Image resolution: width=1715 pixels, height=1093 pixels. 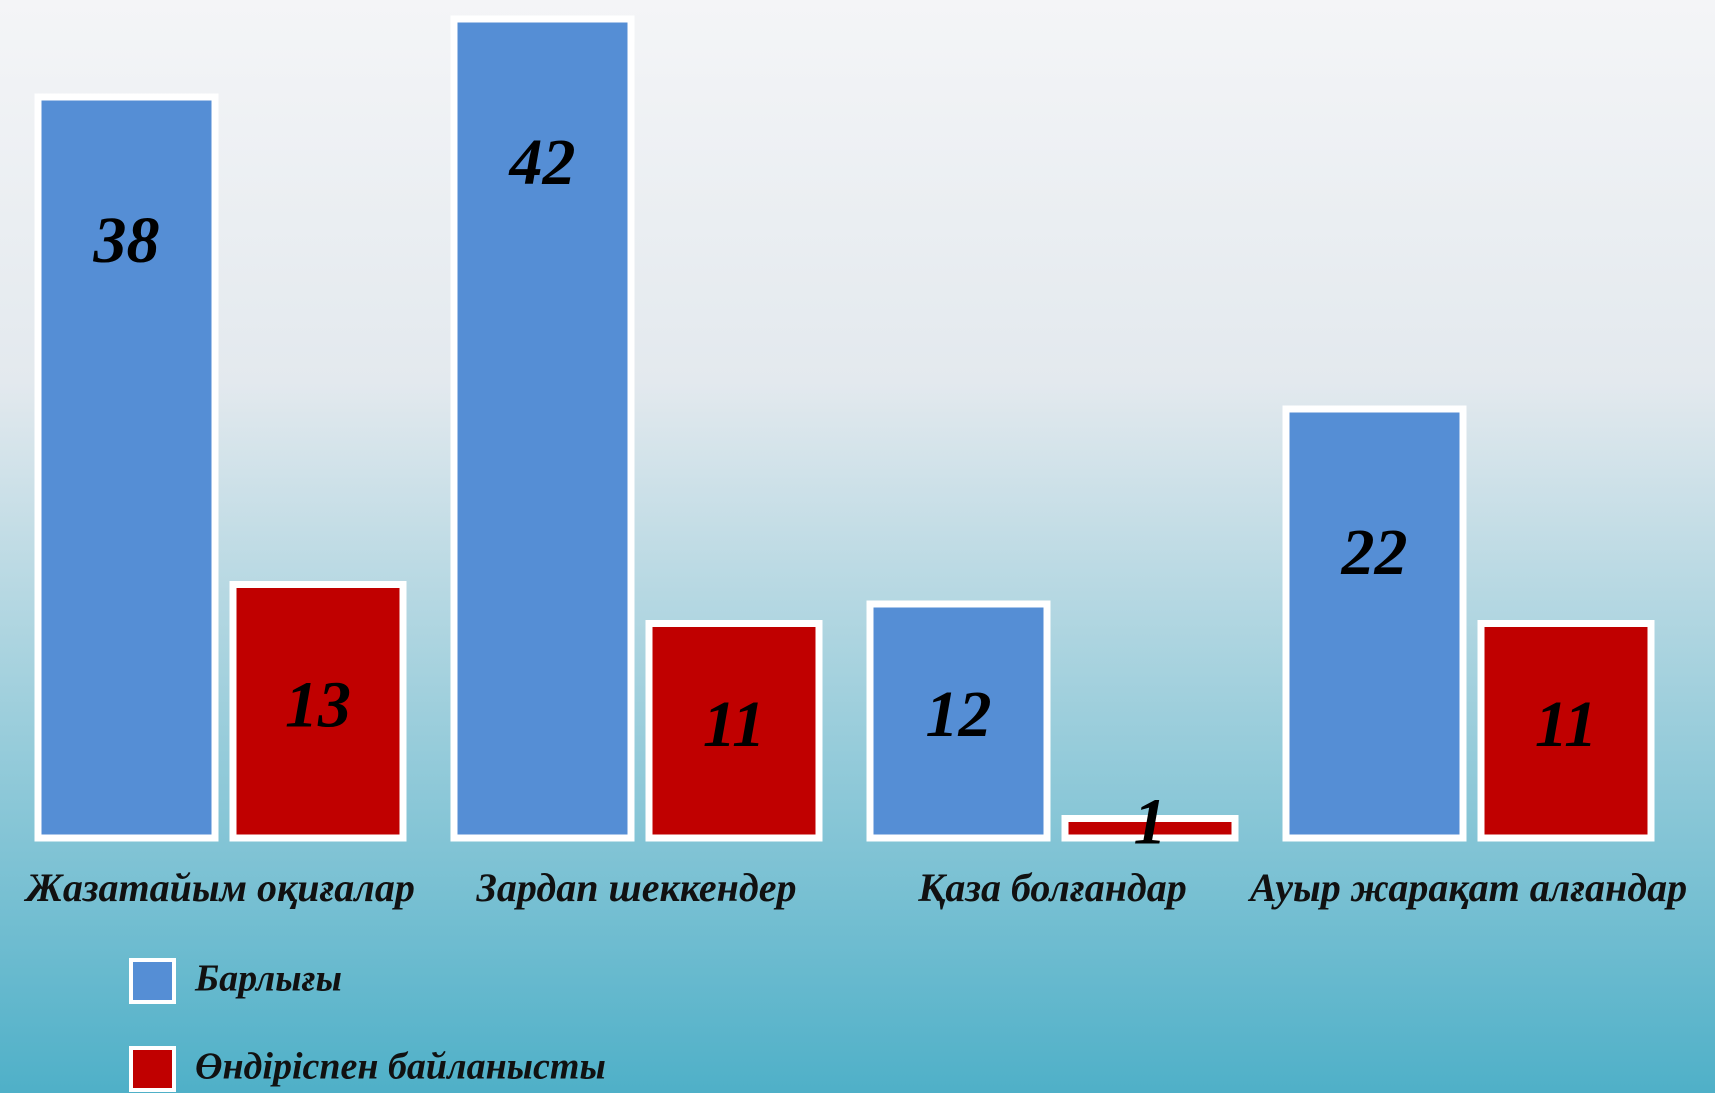 What do you see at coordinates (1150, 821) in the screenshot?
I see `data-label: 1` at bounding box center [1150, 821].